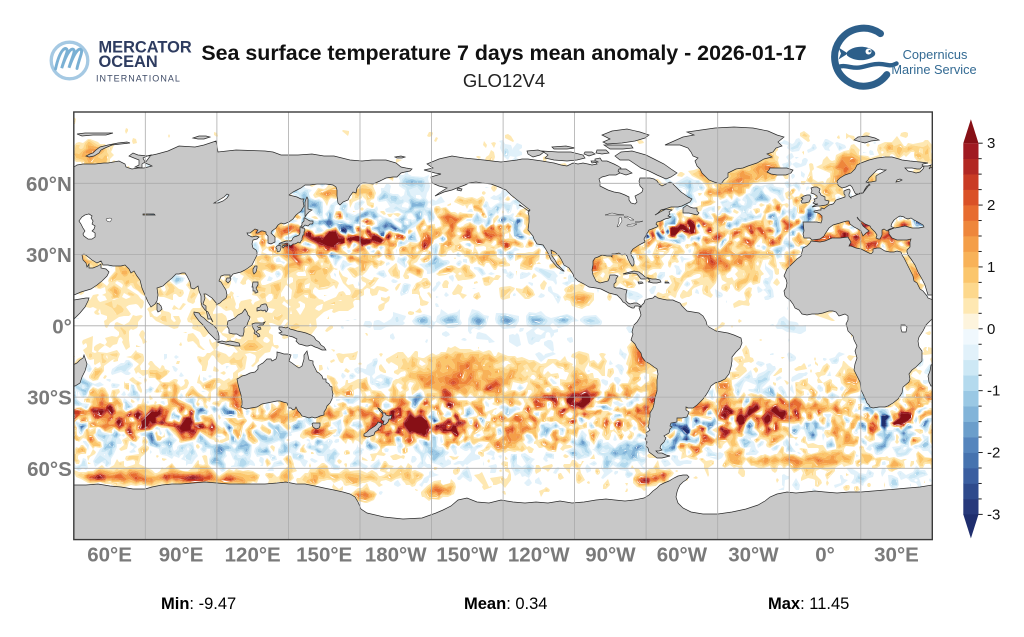 This screenshot has height=637, width=1024. What do you see at coordinates (49, 184) in the screenshot?
I see `svg-text: 60°N` at bounding box center [49, 184].